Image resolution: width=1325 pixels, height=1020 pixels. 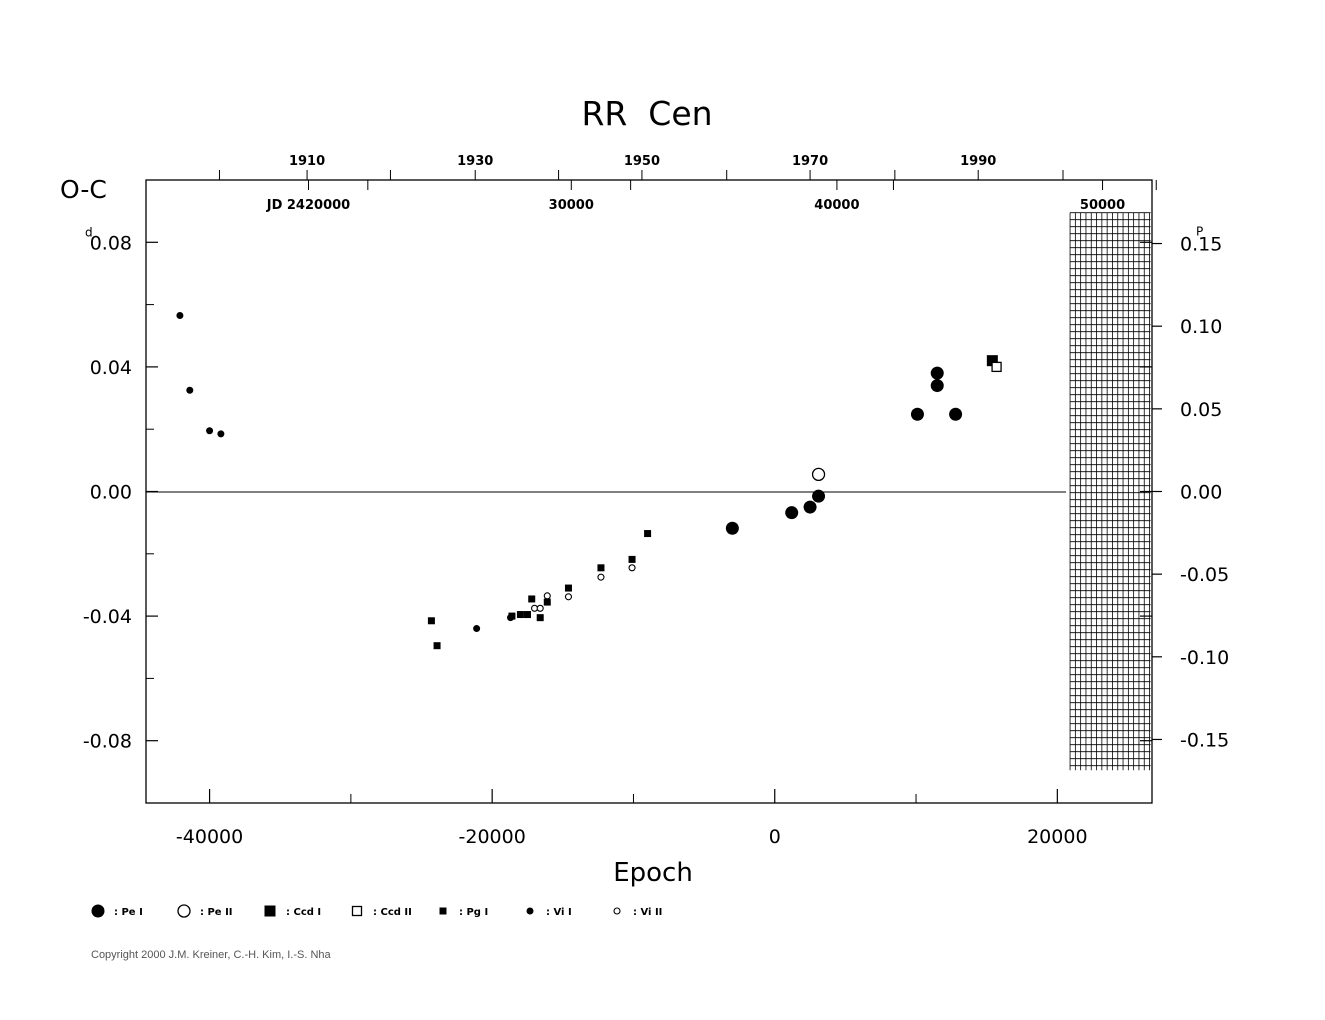 I want to click on y-axis-title: O-C, so click(x=83, y=189).